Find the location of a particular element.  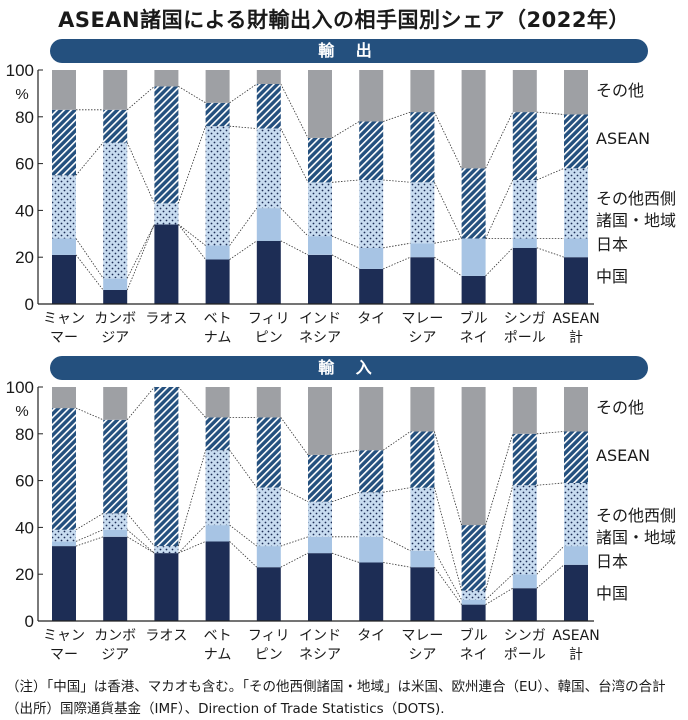

x-category-label: ジア is located at coordinates (115, 655).